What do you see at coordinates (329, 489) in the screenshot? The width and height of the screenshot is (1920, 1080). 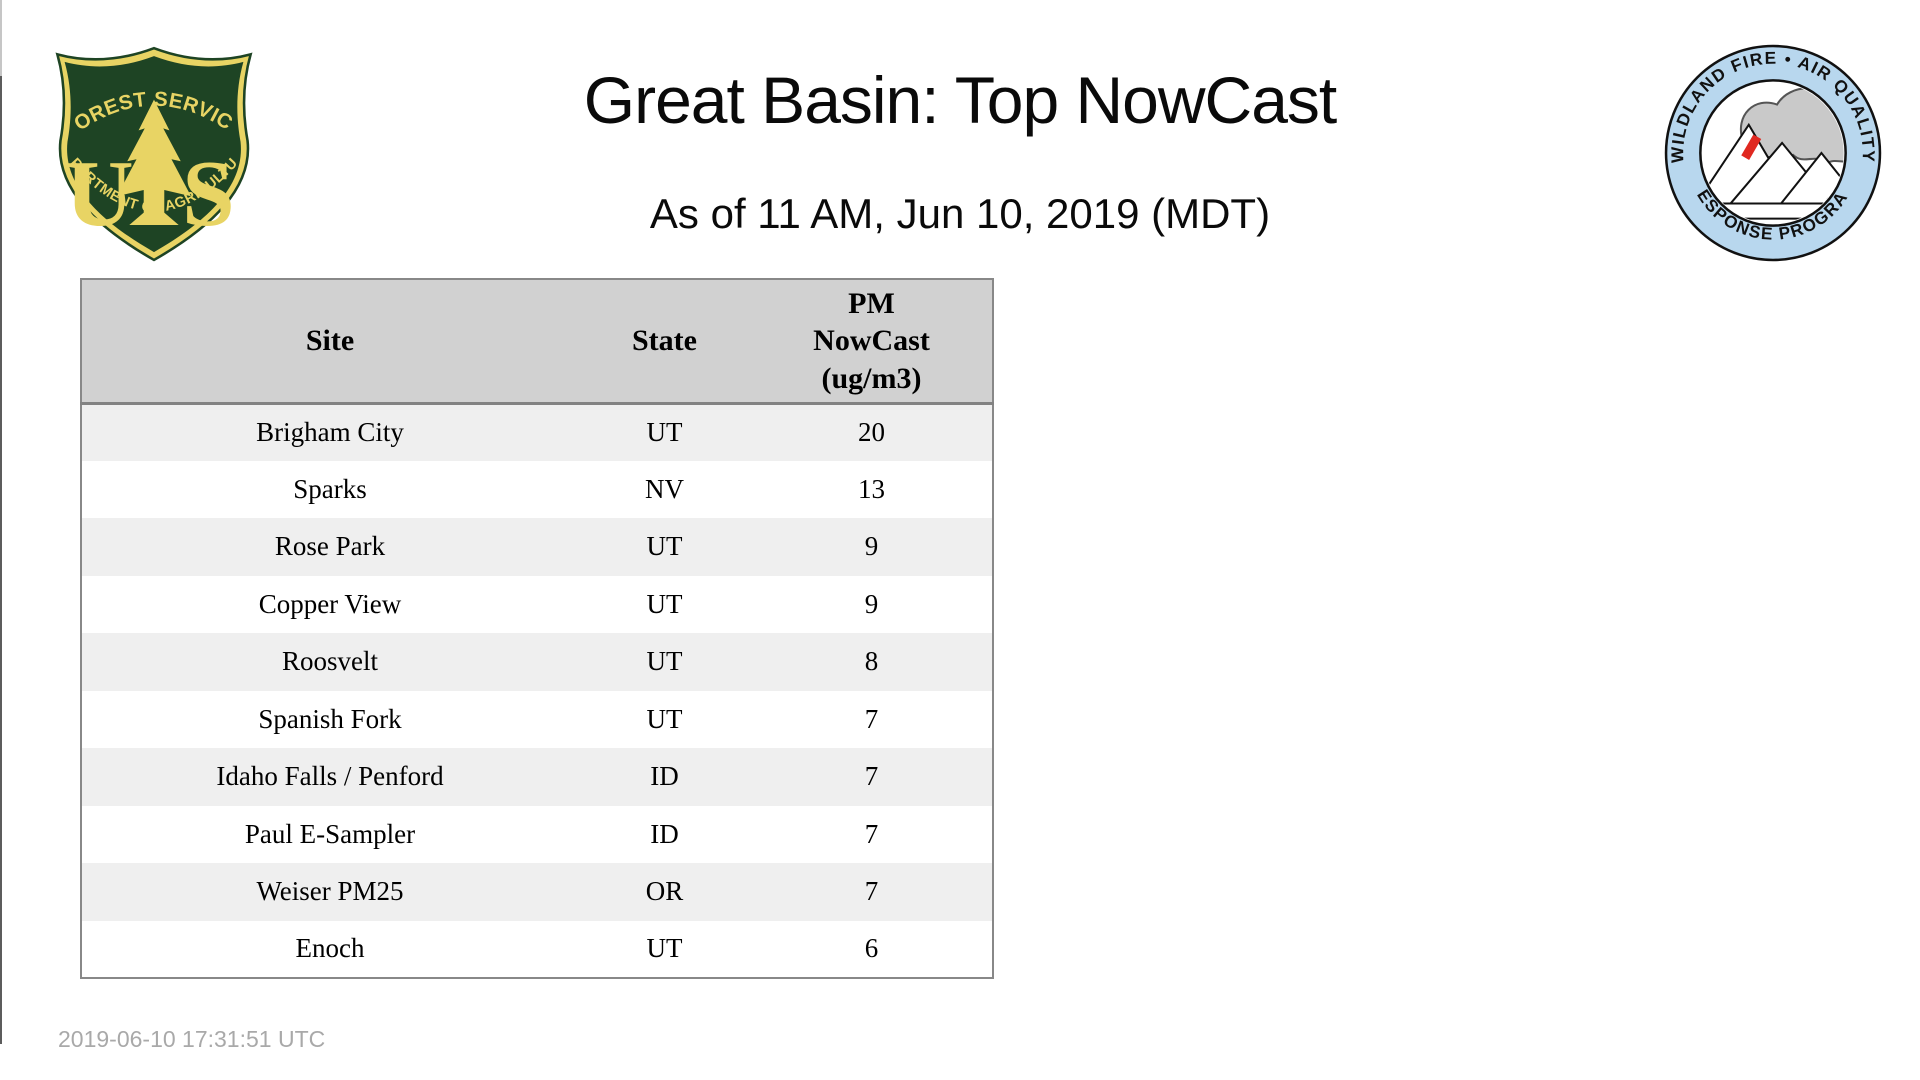 I see `cell-site: Sparks` at bounding box center [329, 489].